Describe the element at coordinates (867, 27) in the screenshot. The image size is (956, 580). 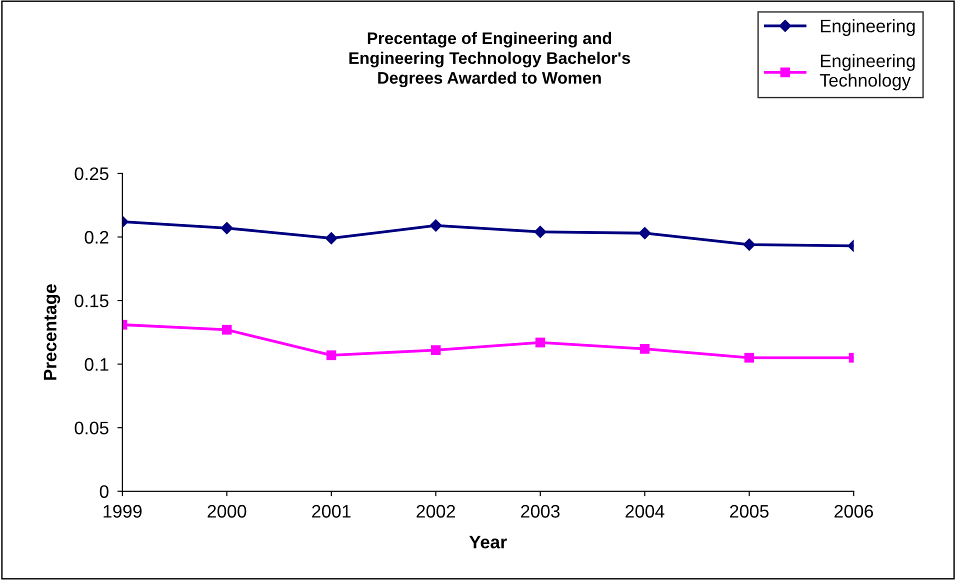
I see `legend-label: Engineering` at that location.